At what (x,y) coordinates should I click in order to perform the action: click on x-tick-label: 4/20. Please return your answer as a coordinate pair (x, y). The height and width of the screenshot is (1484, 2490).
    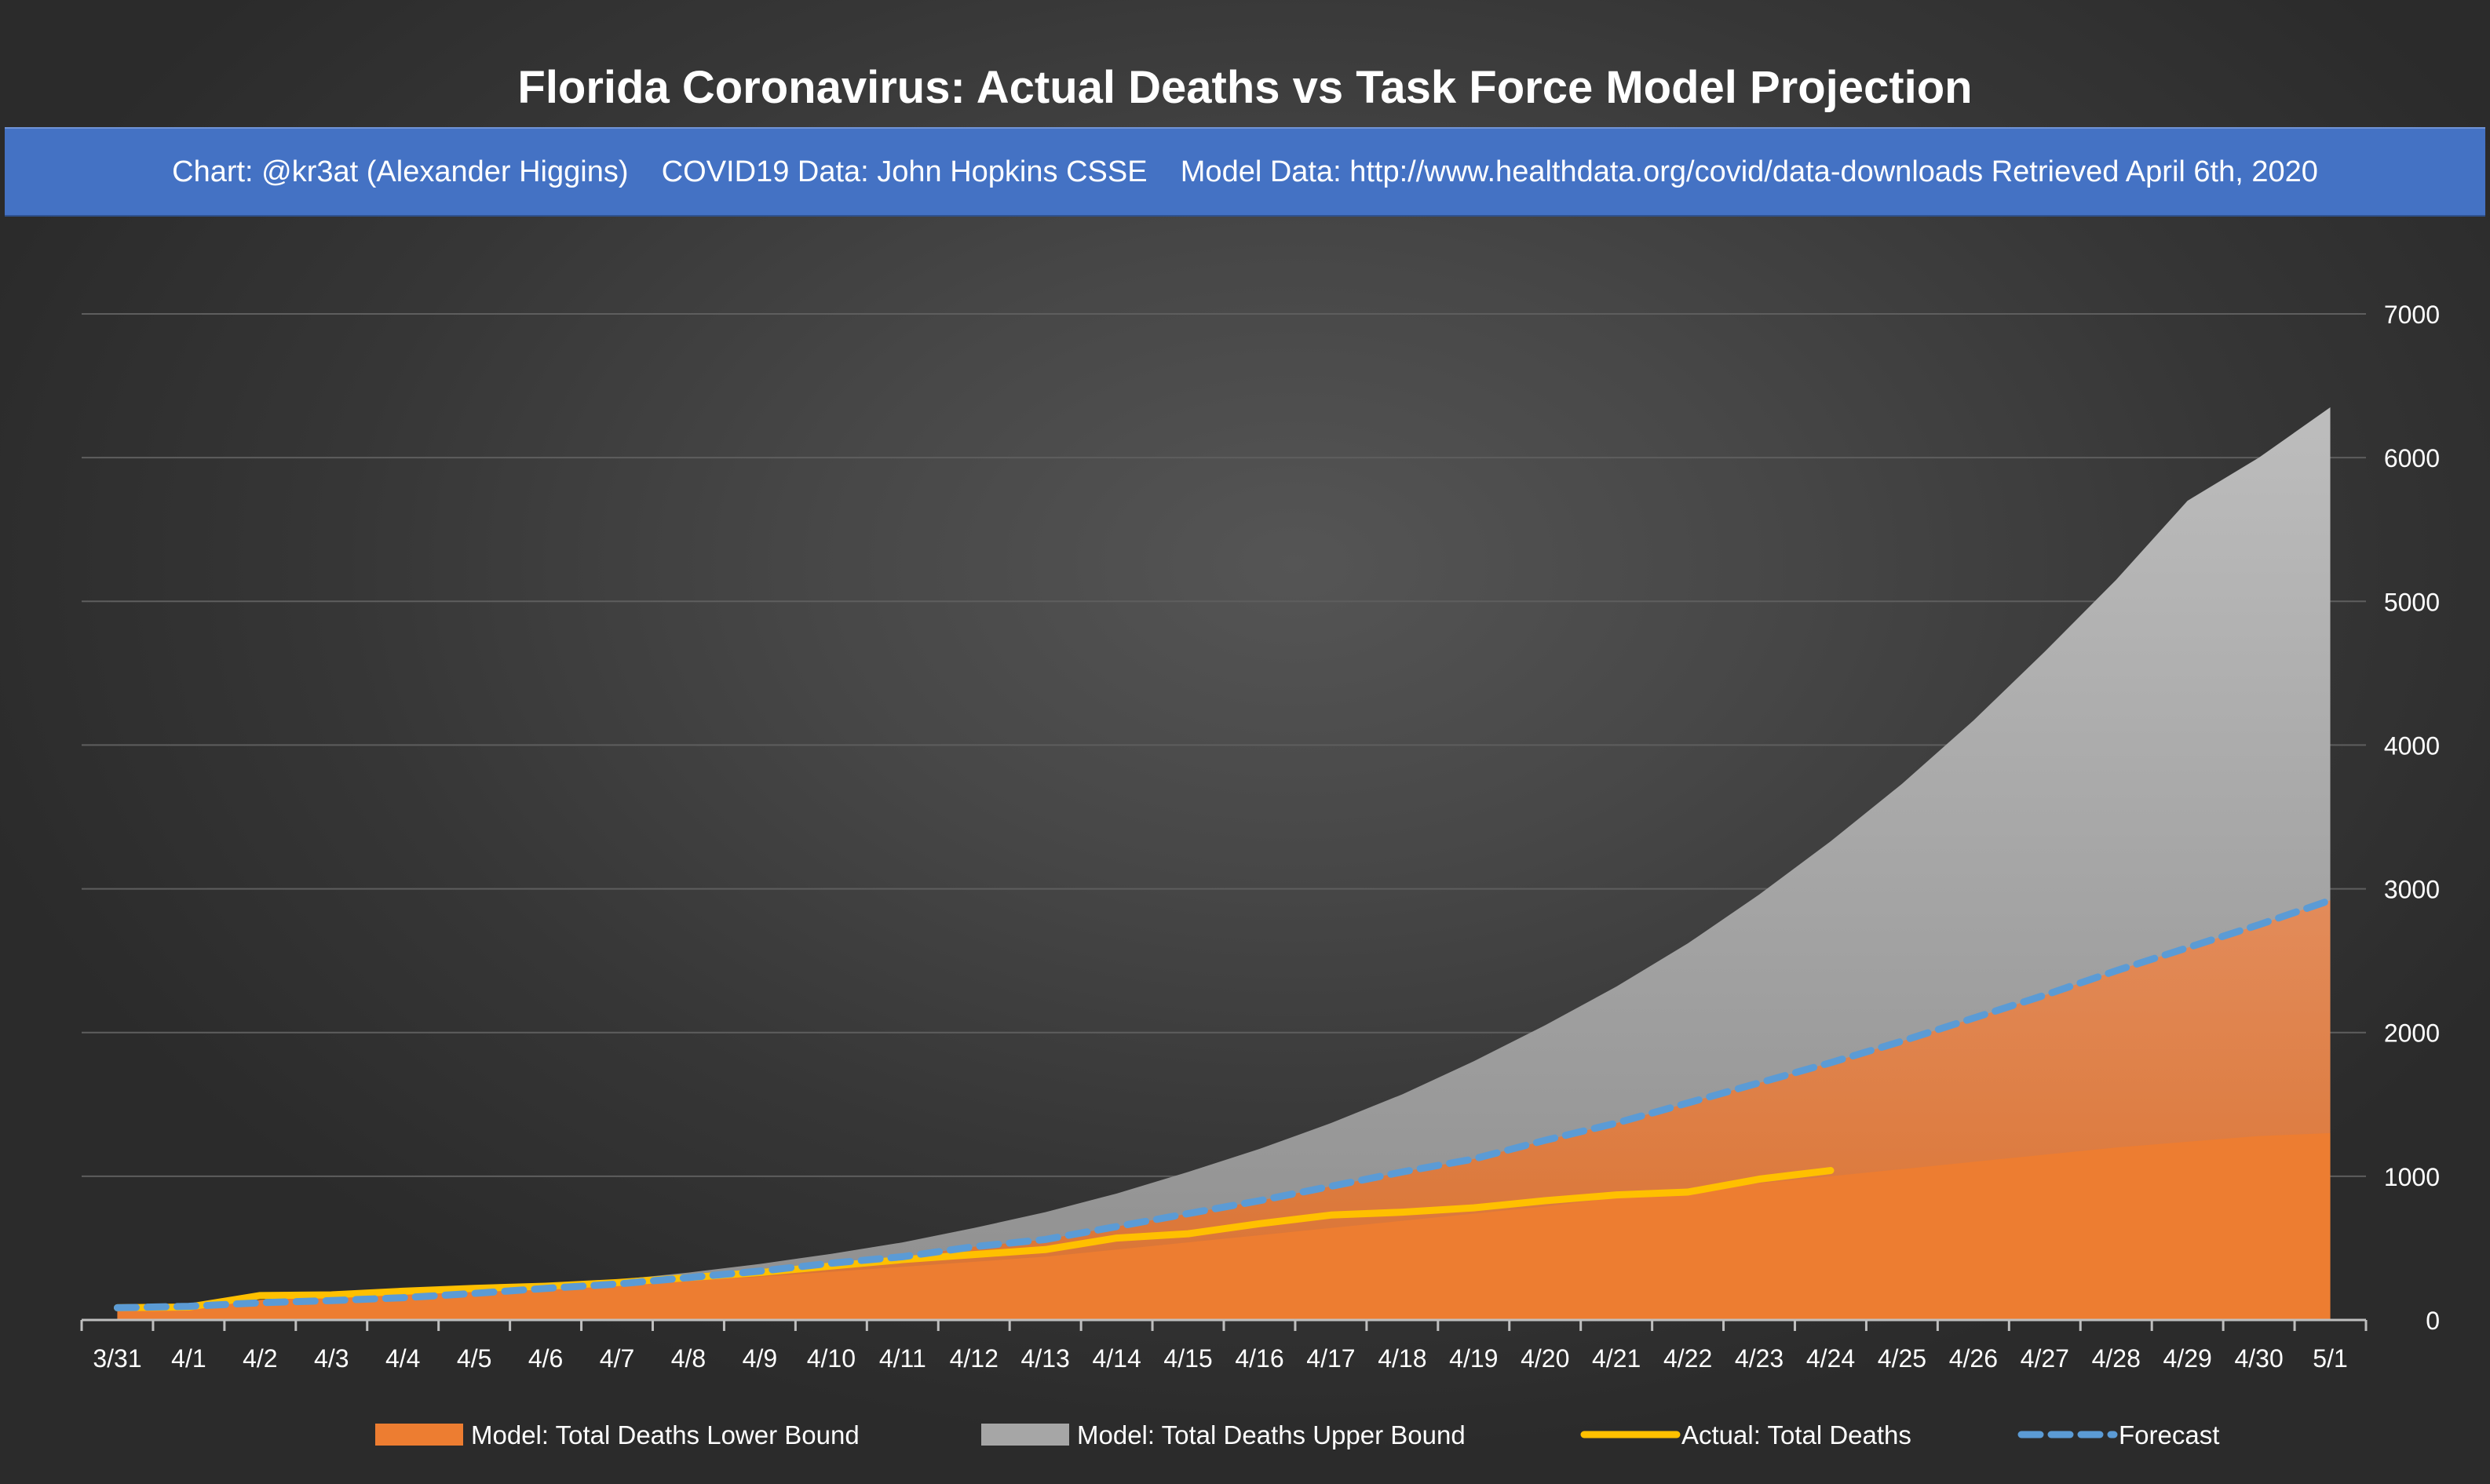
    Looking at the image, I should click on (1545, 1358).